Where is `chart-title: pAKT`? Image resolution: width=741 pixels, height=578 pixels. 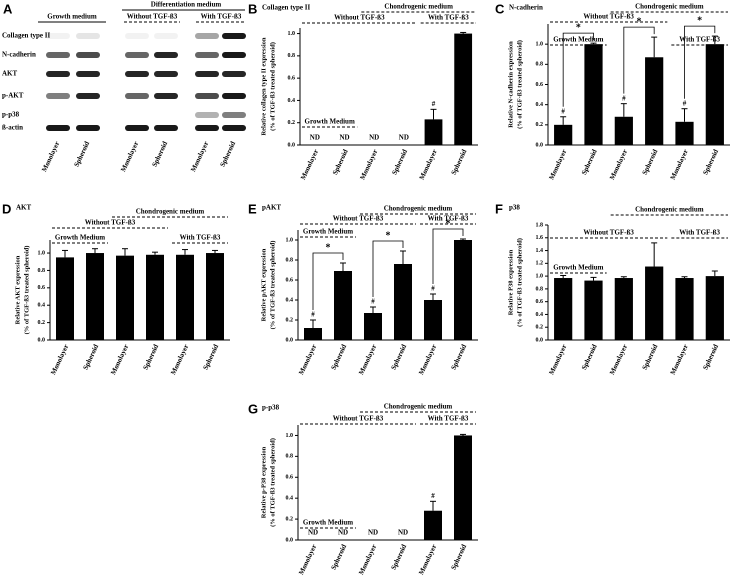 chart-title: pAKT is located at coordinates (271, 208).